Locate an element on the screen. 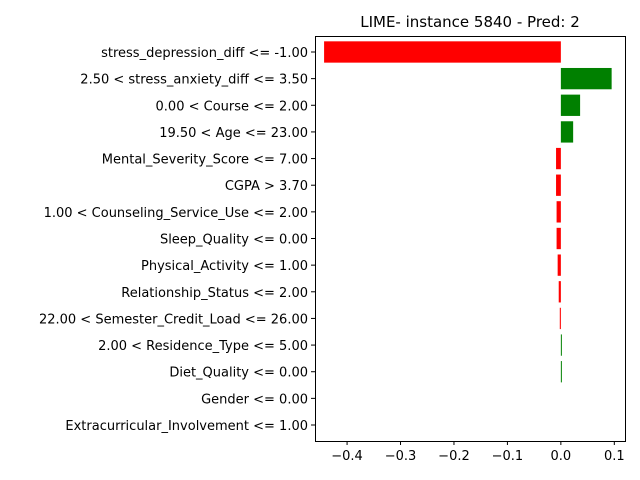 The image size is (640, 480). y-tick-label: Gender <= 0.00 is located at coordinates (254, 399).